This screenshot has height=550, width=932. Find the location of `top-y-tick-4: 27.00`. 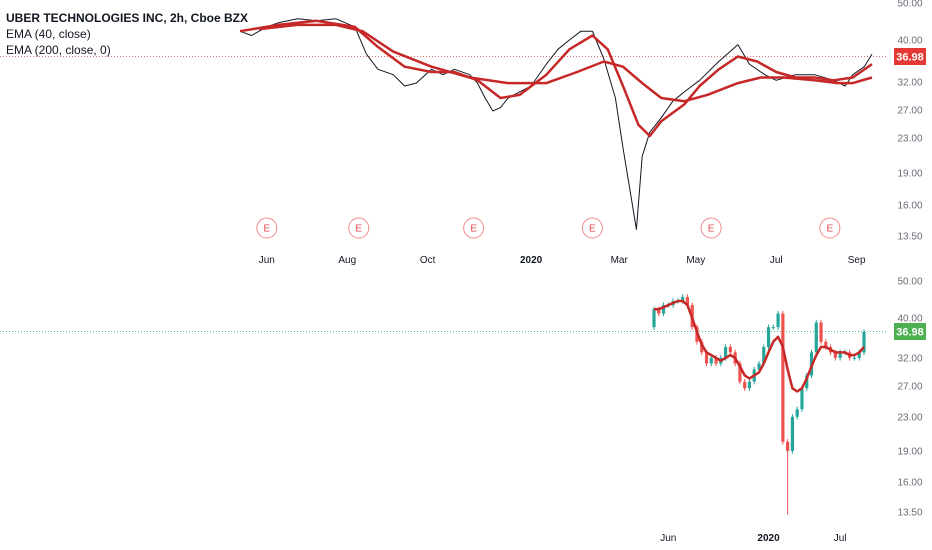

top-y-tick-4: 27.00 is located at coordinates (909, 111).